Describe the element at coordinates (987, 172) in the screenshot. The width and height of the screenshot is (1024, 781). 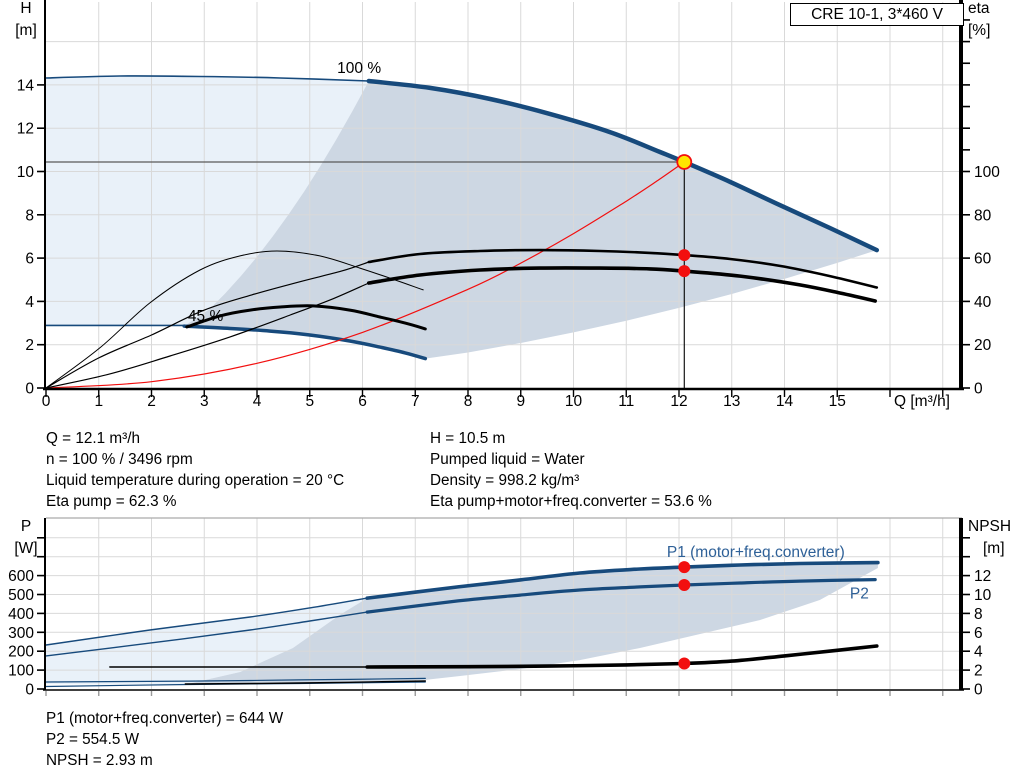
I see `y-right-tick-label: 100` at that location.